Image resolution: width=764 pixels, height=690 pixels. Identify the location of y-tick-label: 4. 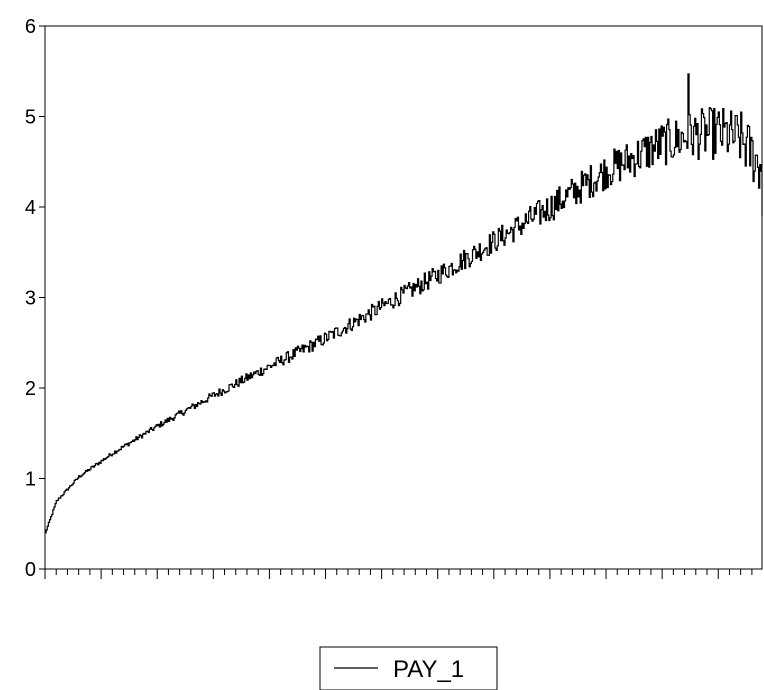
(30, 208).